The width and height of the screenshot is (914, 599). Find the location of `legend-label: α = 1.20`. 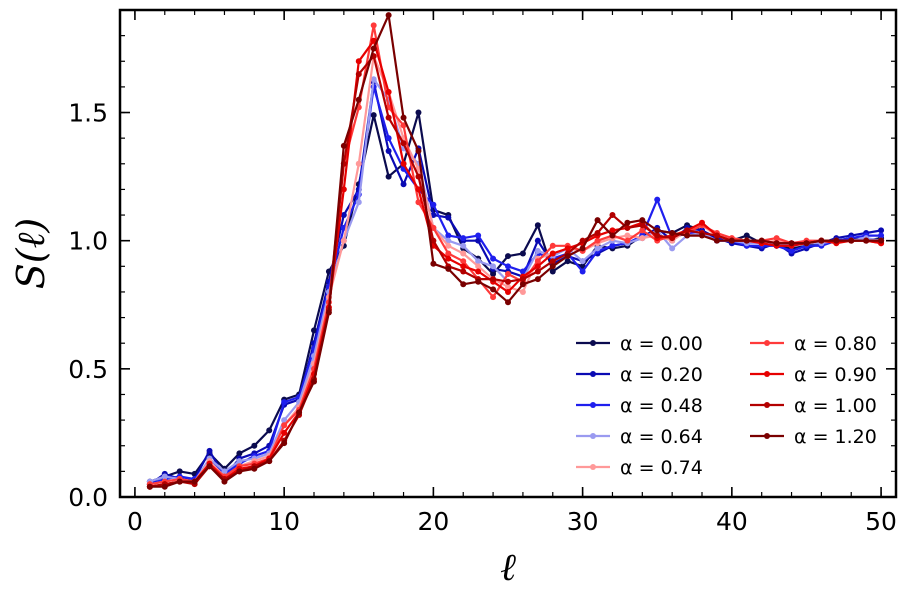

legend-label: α = 1.20 is located at coordinates (835, 437).